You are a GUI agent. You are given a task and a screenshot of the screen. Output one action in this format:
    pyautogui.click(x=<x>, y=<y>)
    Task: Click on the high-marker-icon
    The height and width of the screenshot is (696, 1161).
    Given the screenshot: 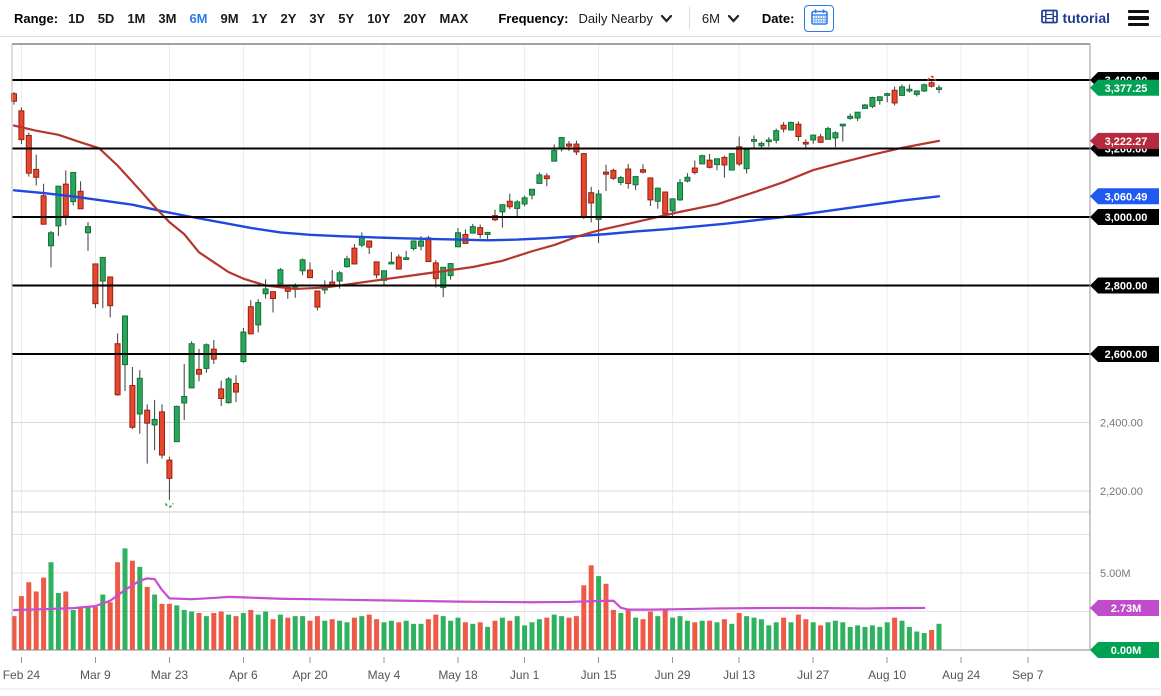 What is the action you would take?
    pyautogui.click(x=931, y=78)
    